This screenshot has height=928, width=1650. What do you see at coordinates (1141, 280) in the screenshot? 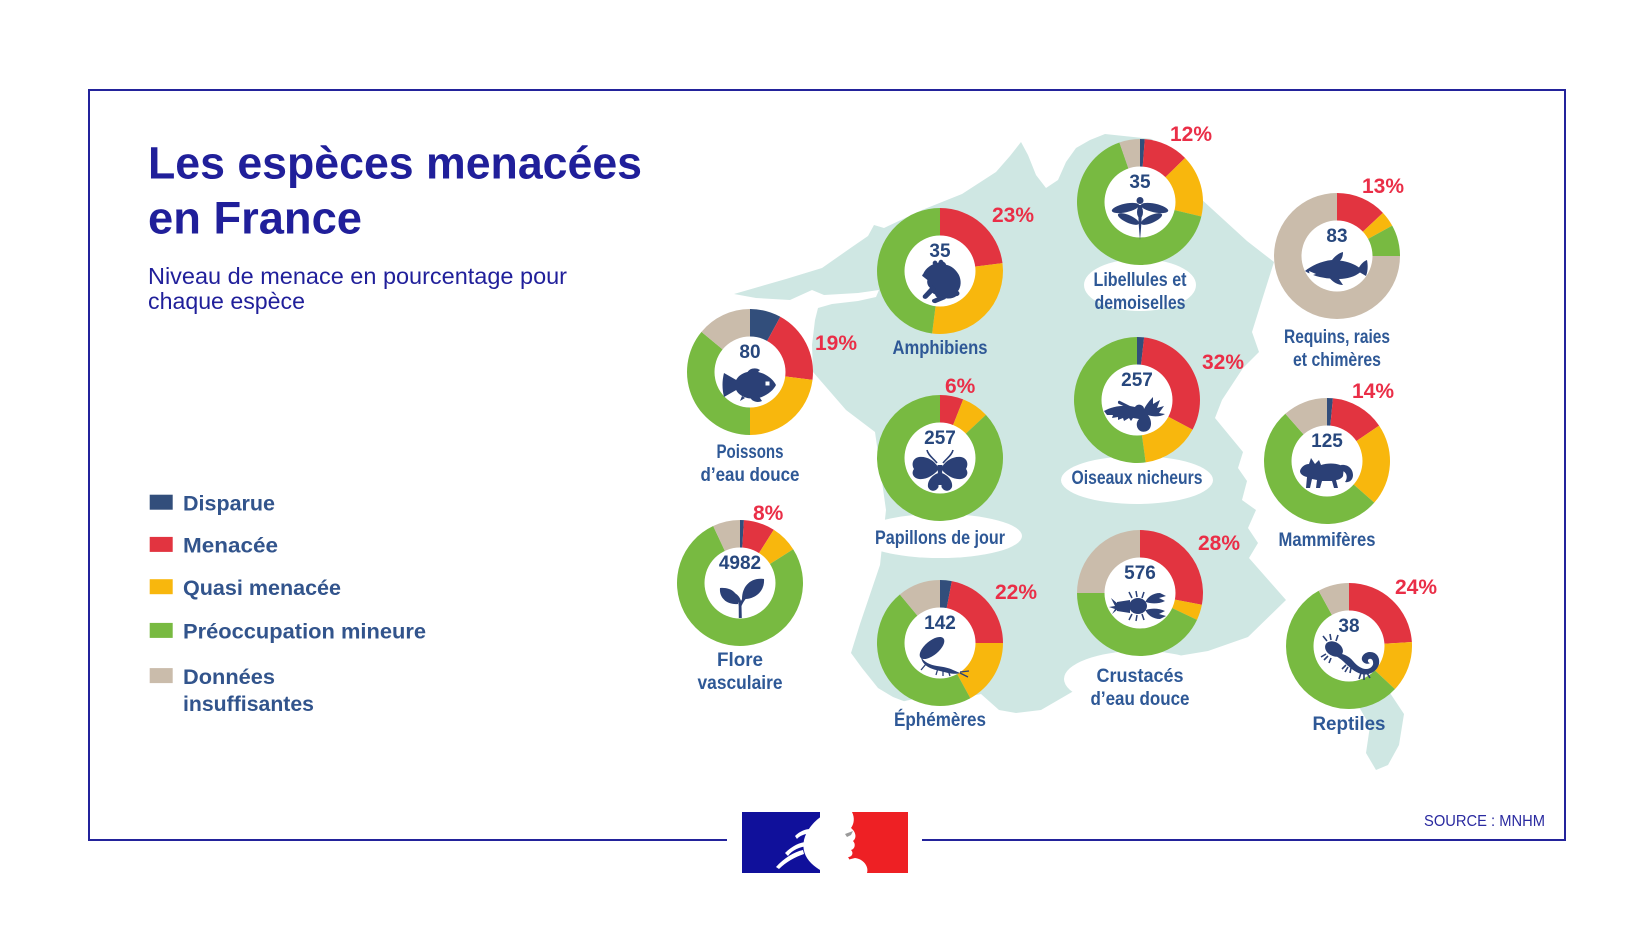
I see `svg-text: Libellules et` at bounding box center [1141, 280].